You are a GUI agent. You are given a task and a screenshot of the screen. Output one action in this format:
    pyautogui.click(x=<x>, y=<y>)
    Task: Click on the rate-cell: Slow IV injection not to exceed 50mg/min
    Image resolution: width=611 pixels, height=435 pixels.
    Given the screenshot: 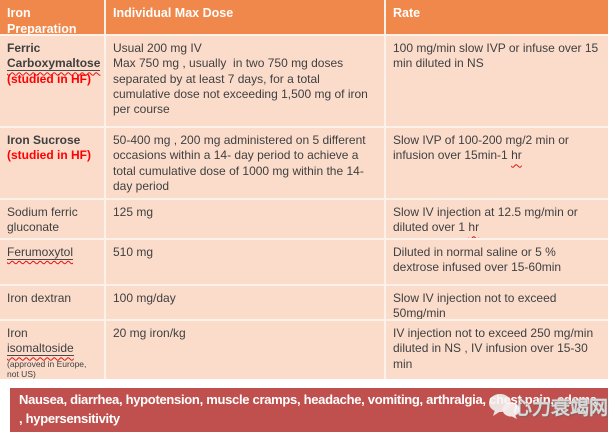 What is the action you would take?
    pyautogui.click(x=497, y=302)
    